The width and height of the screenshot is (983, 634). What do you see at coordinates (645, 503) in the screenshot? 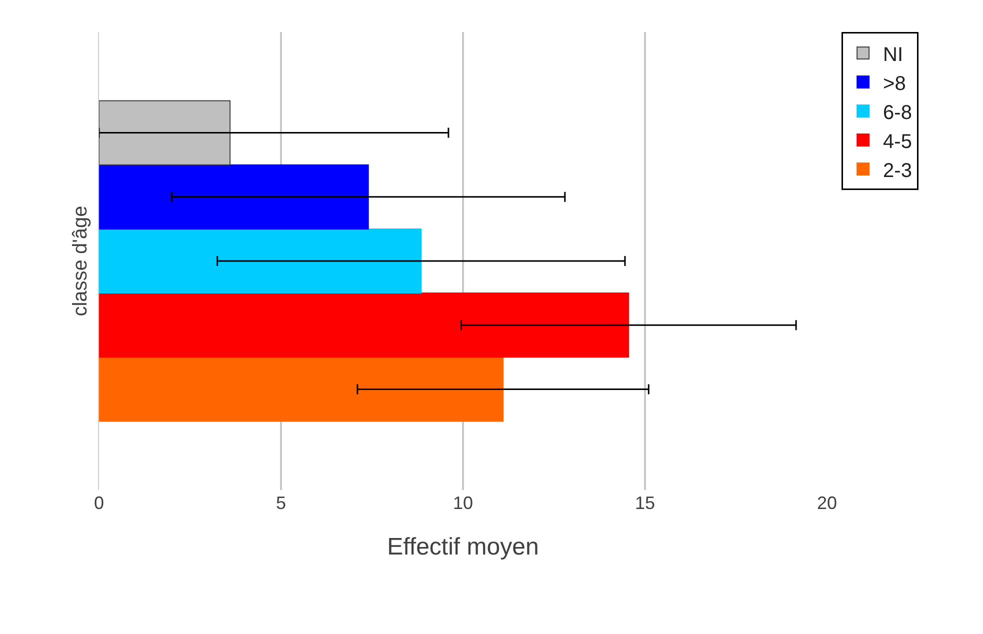
I see `x-tick-label: 15` at bounding box center [645, 503].